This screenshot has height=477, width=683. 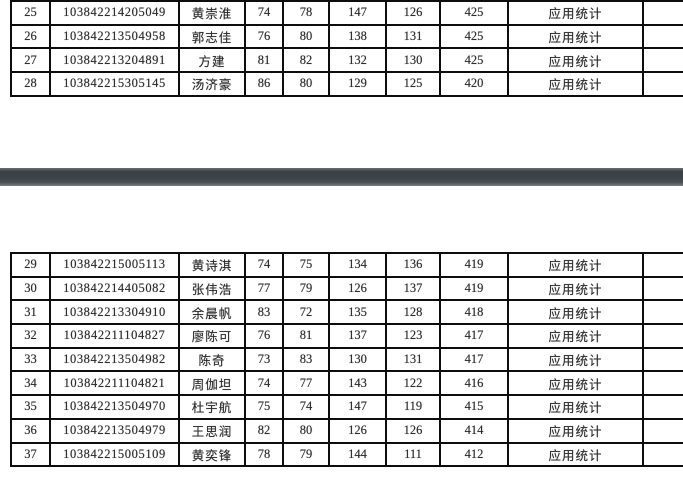 What do you see at coordinates (306, 265) in the screenshot?
I see `cell-score2: 75` at bounding box center [306, 265].